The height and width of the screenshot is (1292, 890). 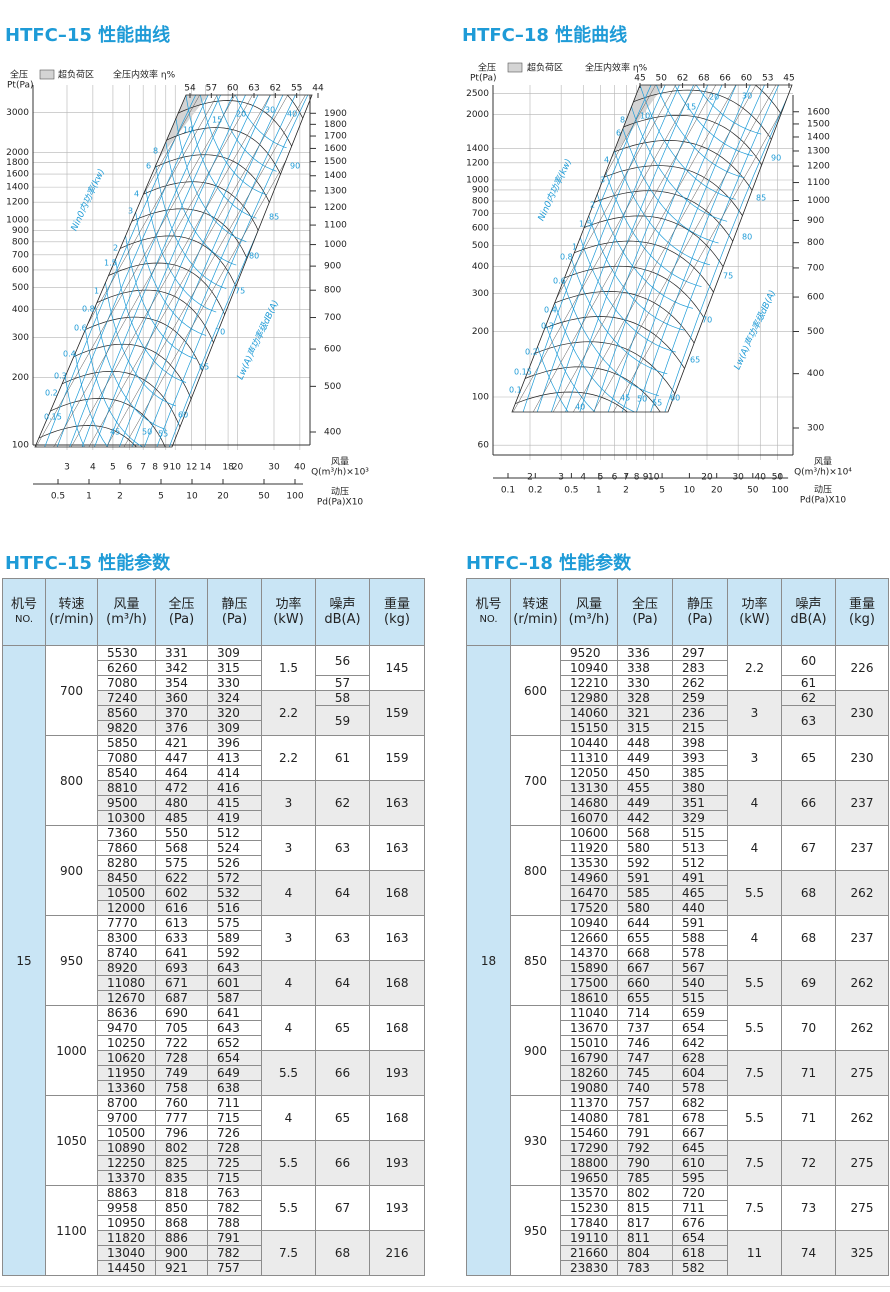 What do you see at coordinates (862, 1073) in the screenshot?
I see `weight: 275` at bounding box center [862, 1073].